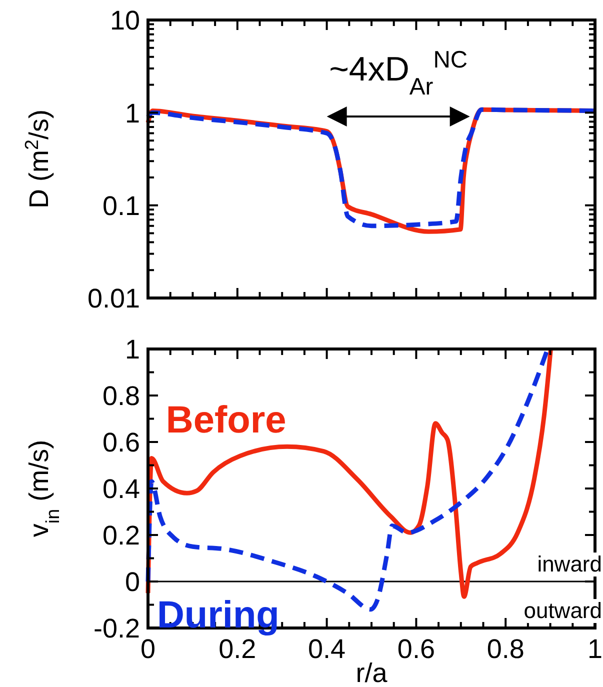  What do you see at coordinates (505, 649) in the screenshot?
I see `x-tick-label: 0.8` at bounding box center [505, 649].